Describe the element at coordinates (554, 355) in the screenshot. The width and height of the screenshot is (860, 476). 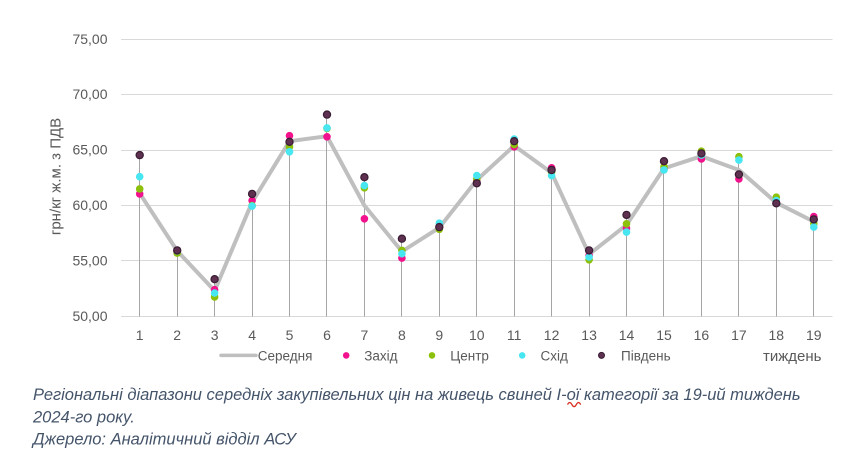
I see `svg-text: Схід` at that location.